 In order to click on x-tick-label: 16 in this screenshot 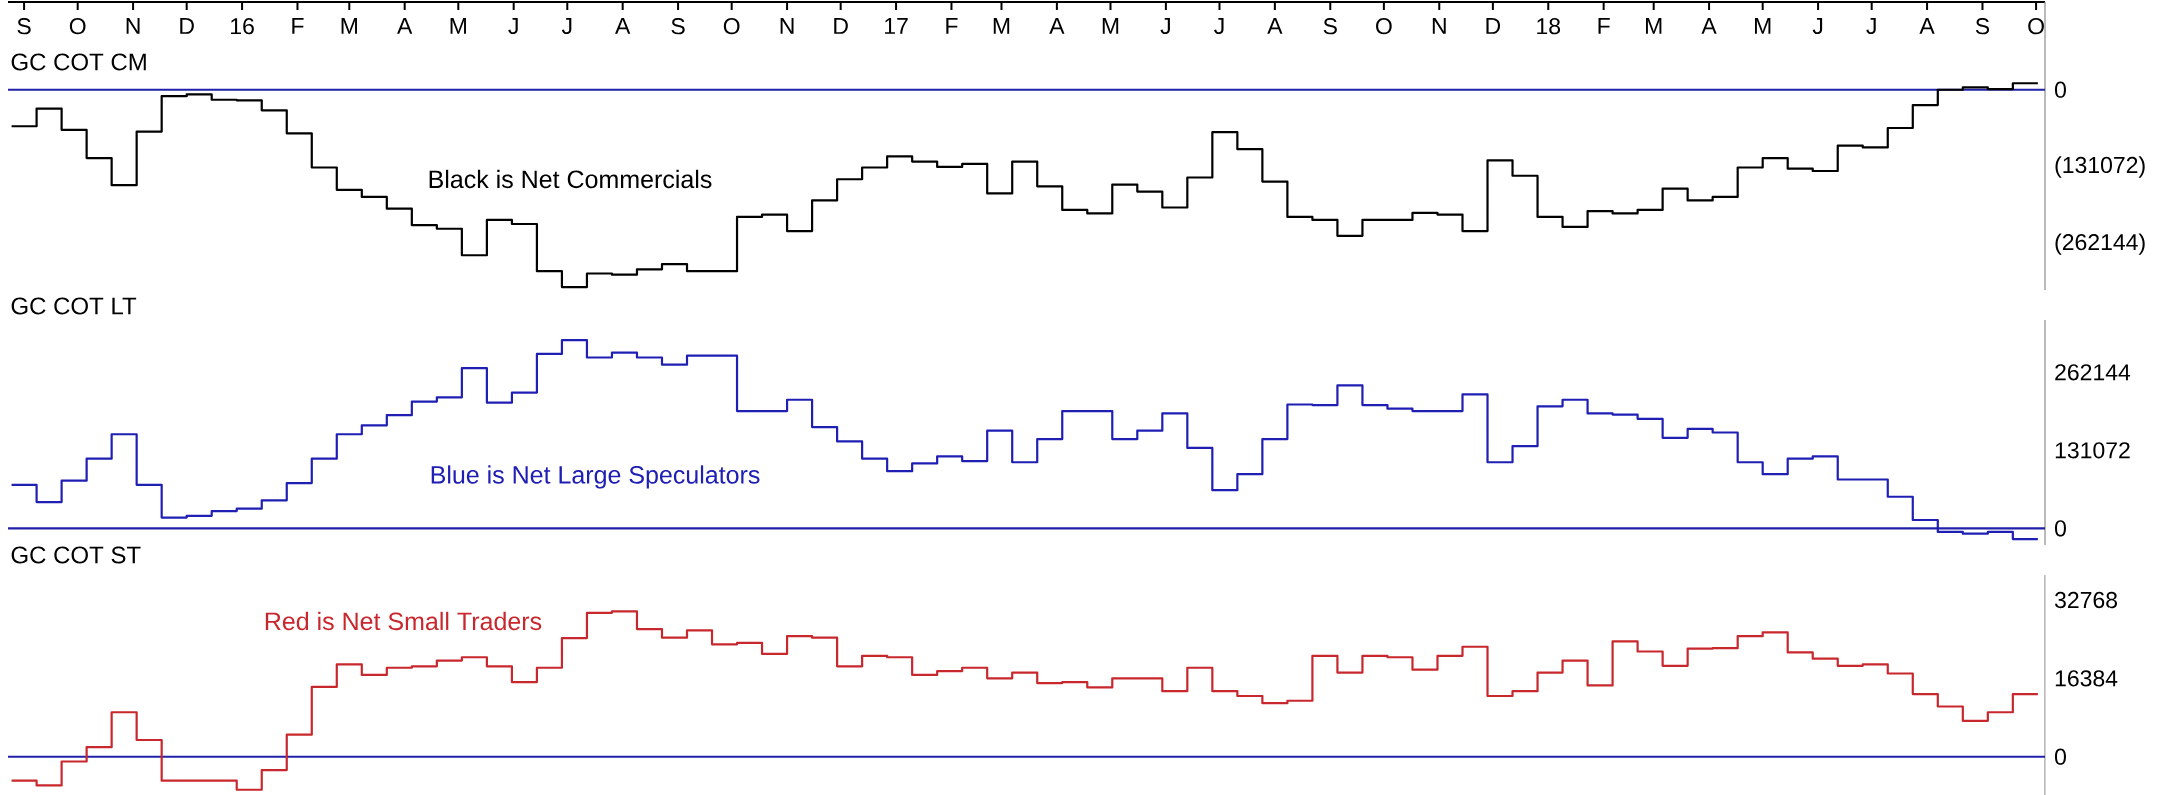, I will do `click(242, 26)`.